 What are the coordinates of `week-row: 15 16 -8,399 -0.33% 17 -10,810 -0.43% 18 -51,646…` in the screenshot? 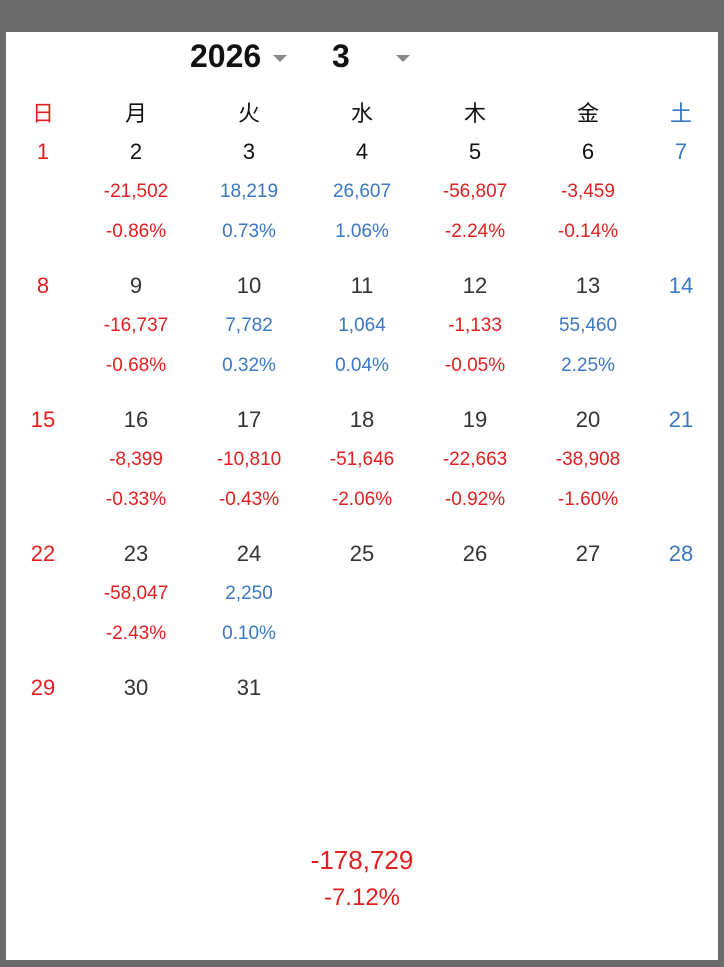 It's located at (362, 469).